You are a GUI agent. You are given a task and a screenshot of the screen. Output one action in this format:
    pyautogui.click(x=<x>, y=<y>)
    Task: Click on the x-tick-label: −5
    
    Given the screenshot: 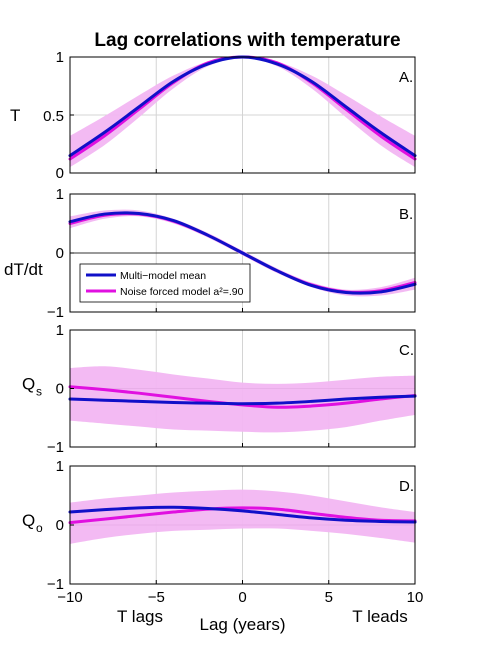 What is the action you would take?
    pyautogui.click(x=156, y=597)
    